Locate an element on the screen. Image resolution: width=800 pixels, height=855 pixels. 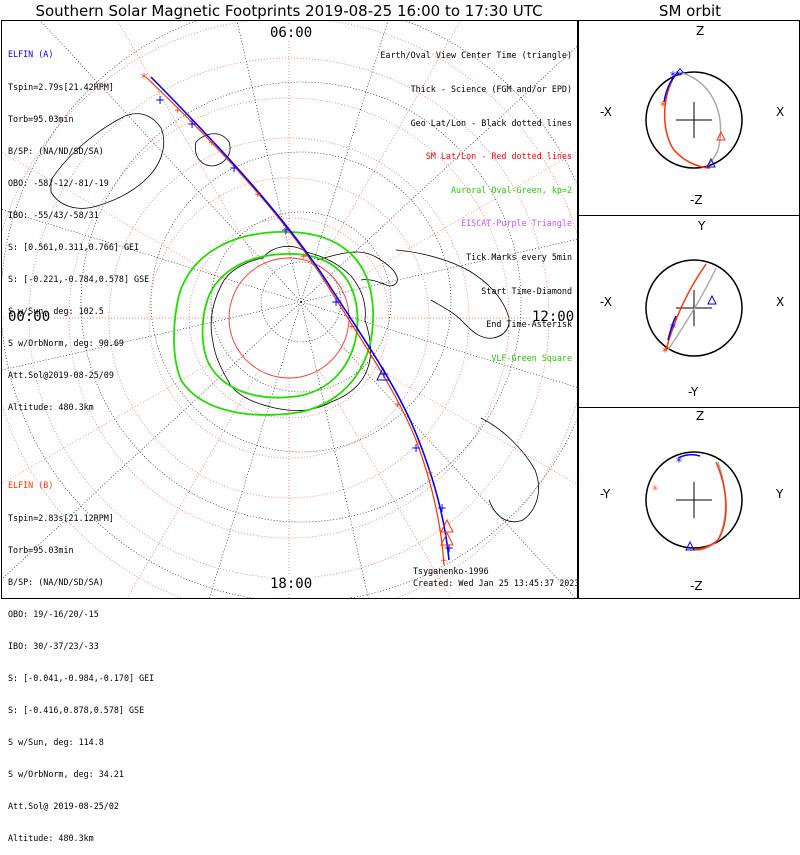
legend-item-0: Earth/Oval View Center Time (triangle) is located at coordinates (476, 55).